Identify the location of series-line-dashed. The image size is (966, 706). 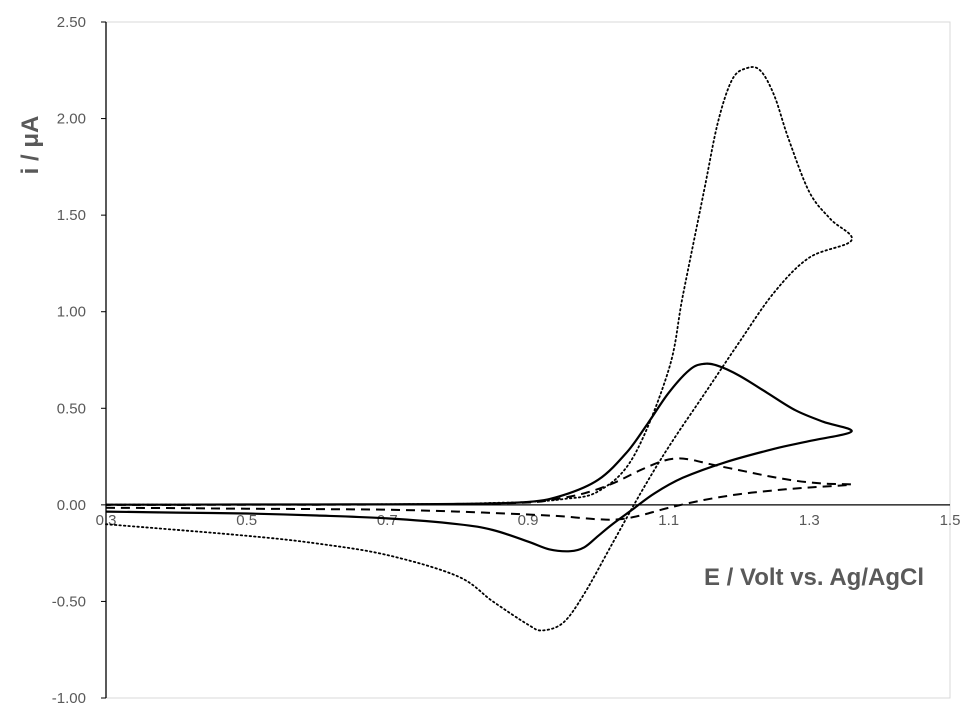
(479, 489).